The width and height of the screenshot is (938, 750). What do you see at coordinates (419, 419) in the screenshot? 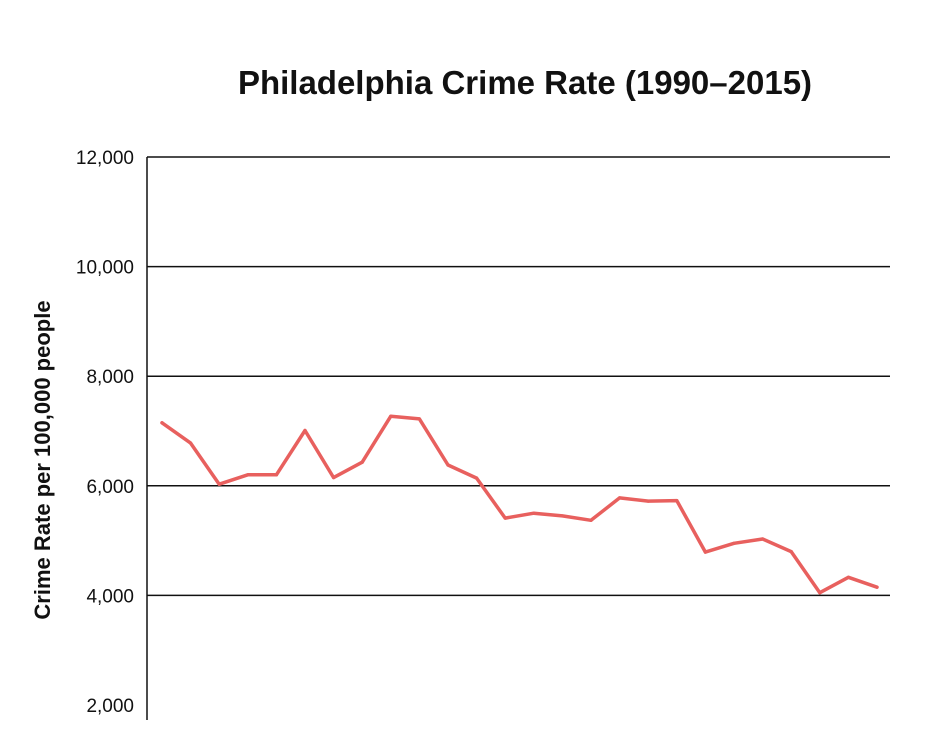
I see `data-point-1999` at bounding box center [419, 419].